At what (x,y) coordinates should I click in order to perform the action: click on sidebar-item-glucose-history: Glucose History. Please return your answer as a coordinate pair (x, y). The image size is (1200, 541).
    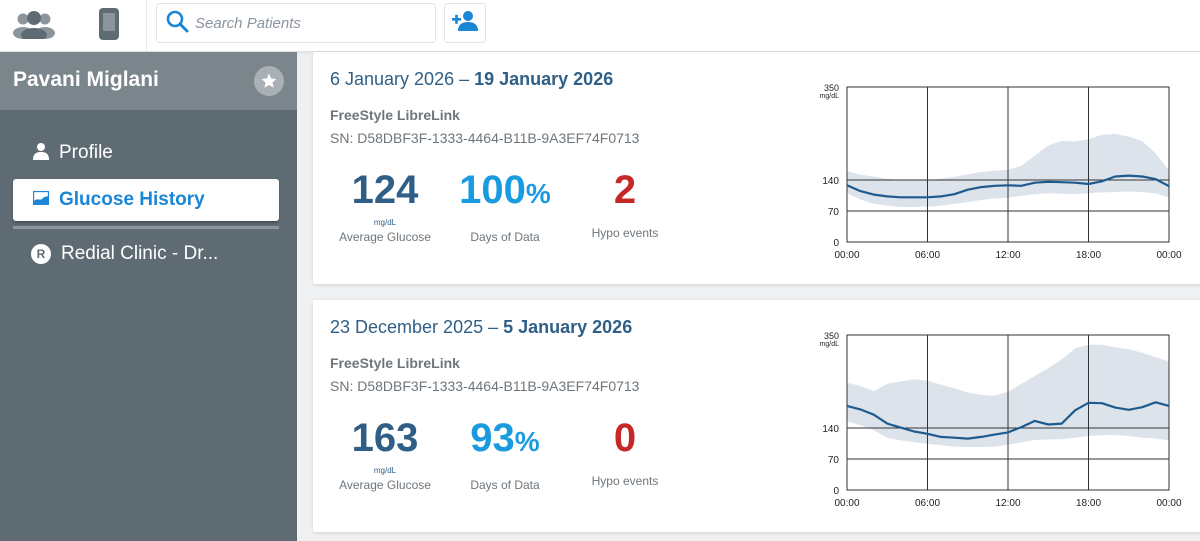
    Looking at the image, I should click on (146, 200).